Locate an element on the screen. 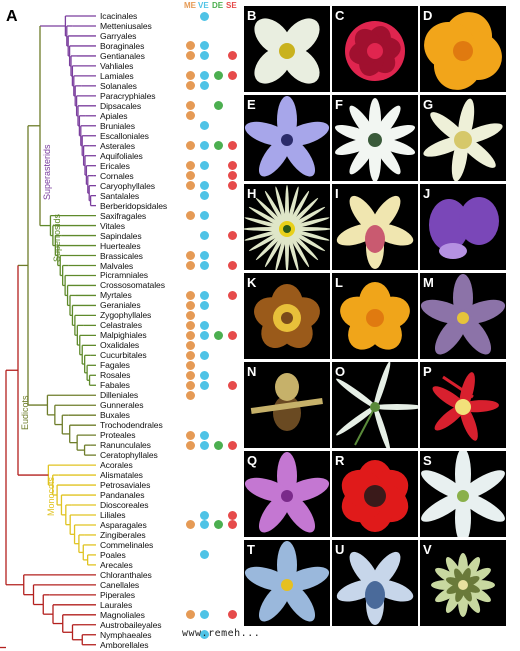 The height and width of the screenshot is (651, 520). flower-panel-r: R is located at coordinates (375, 494).